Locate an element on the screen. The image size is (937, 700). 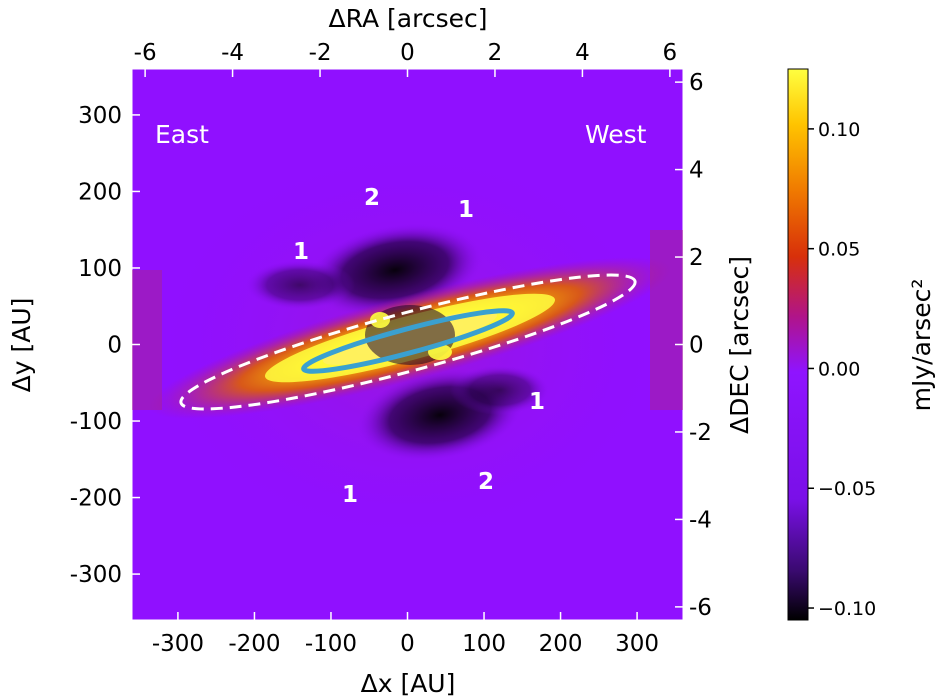
top-tick-label: -6 is located at coordinates (145, 53).